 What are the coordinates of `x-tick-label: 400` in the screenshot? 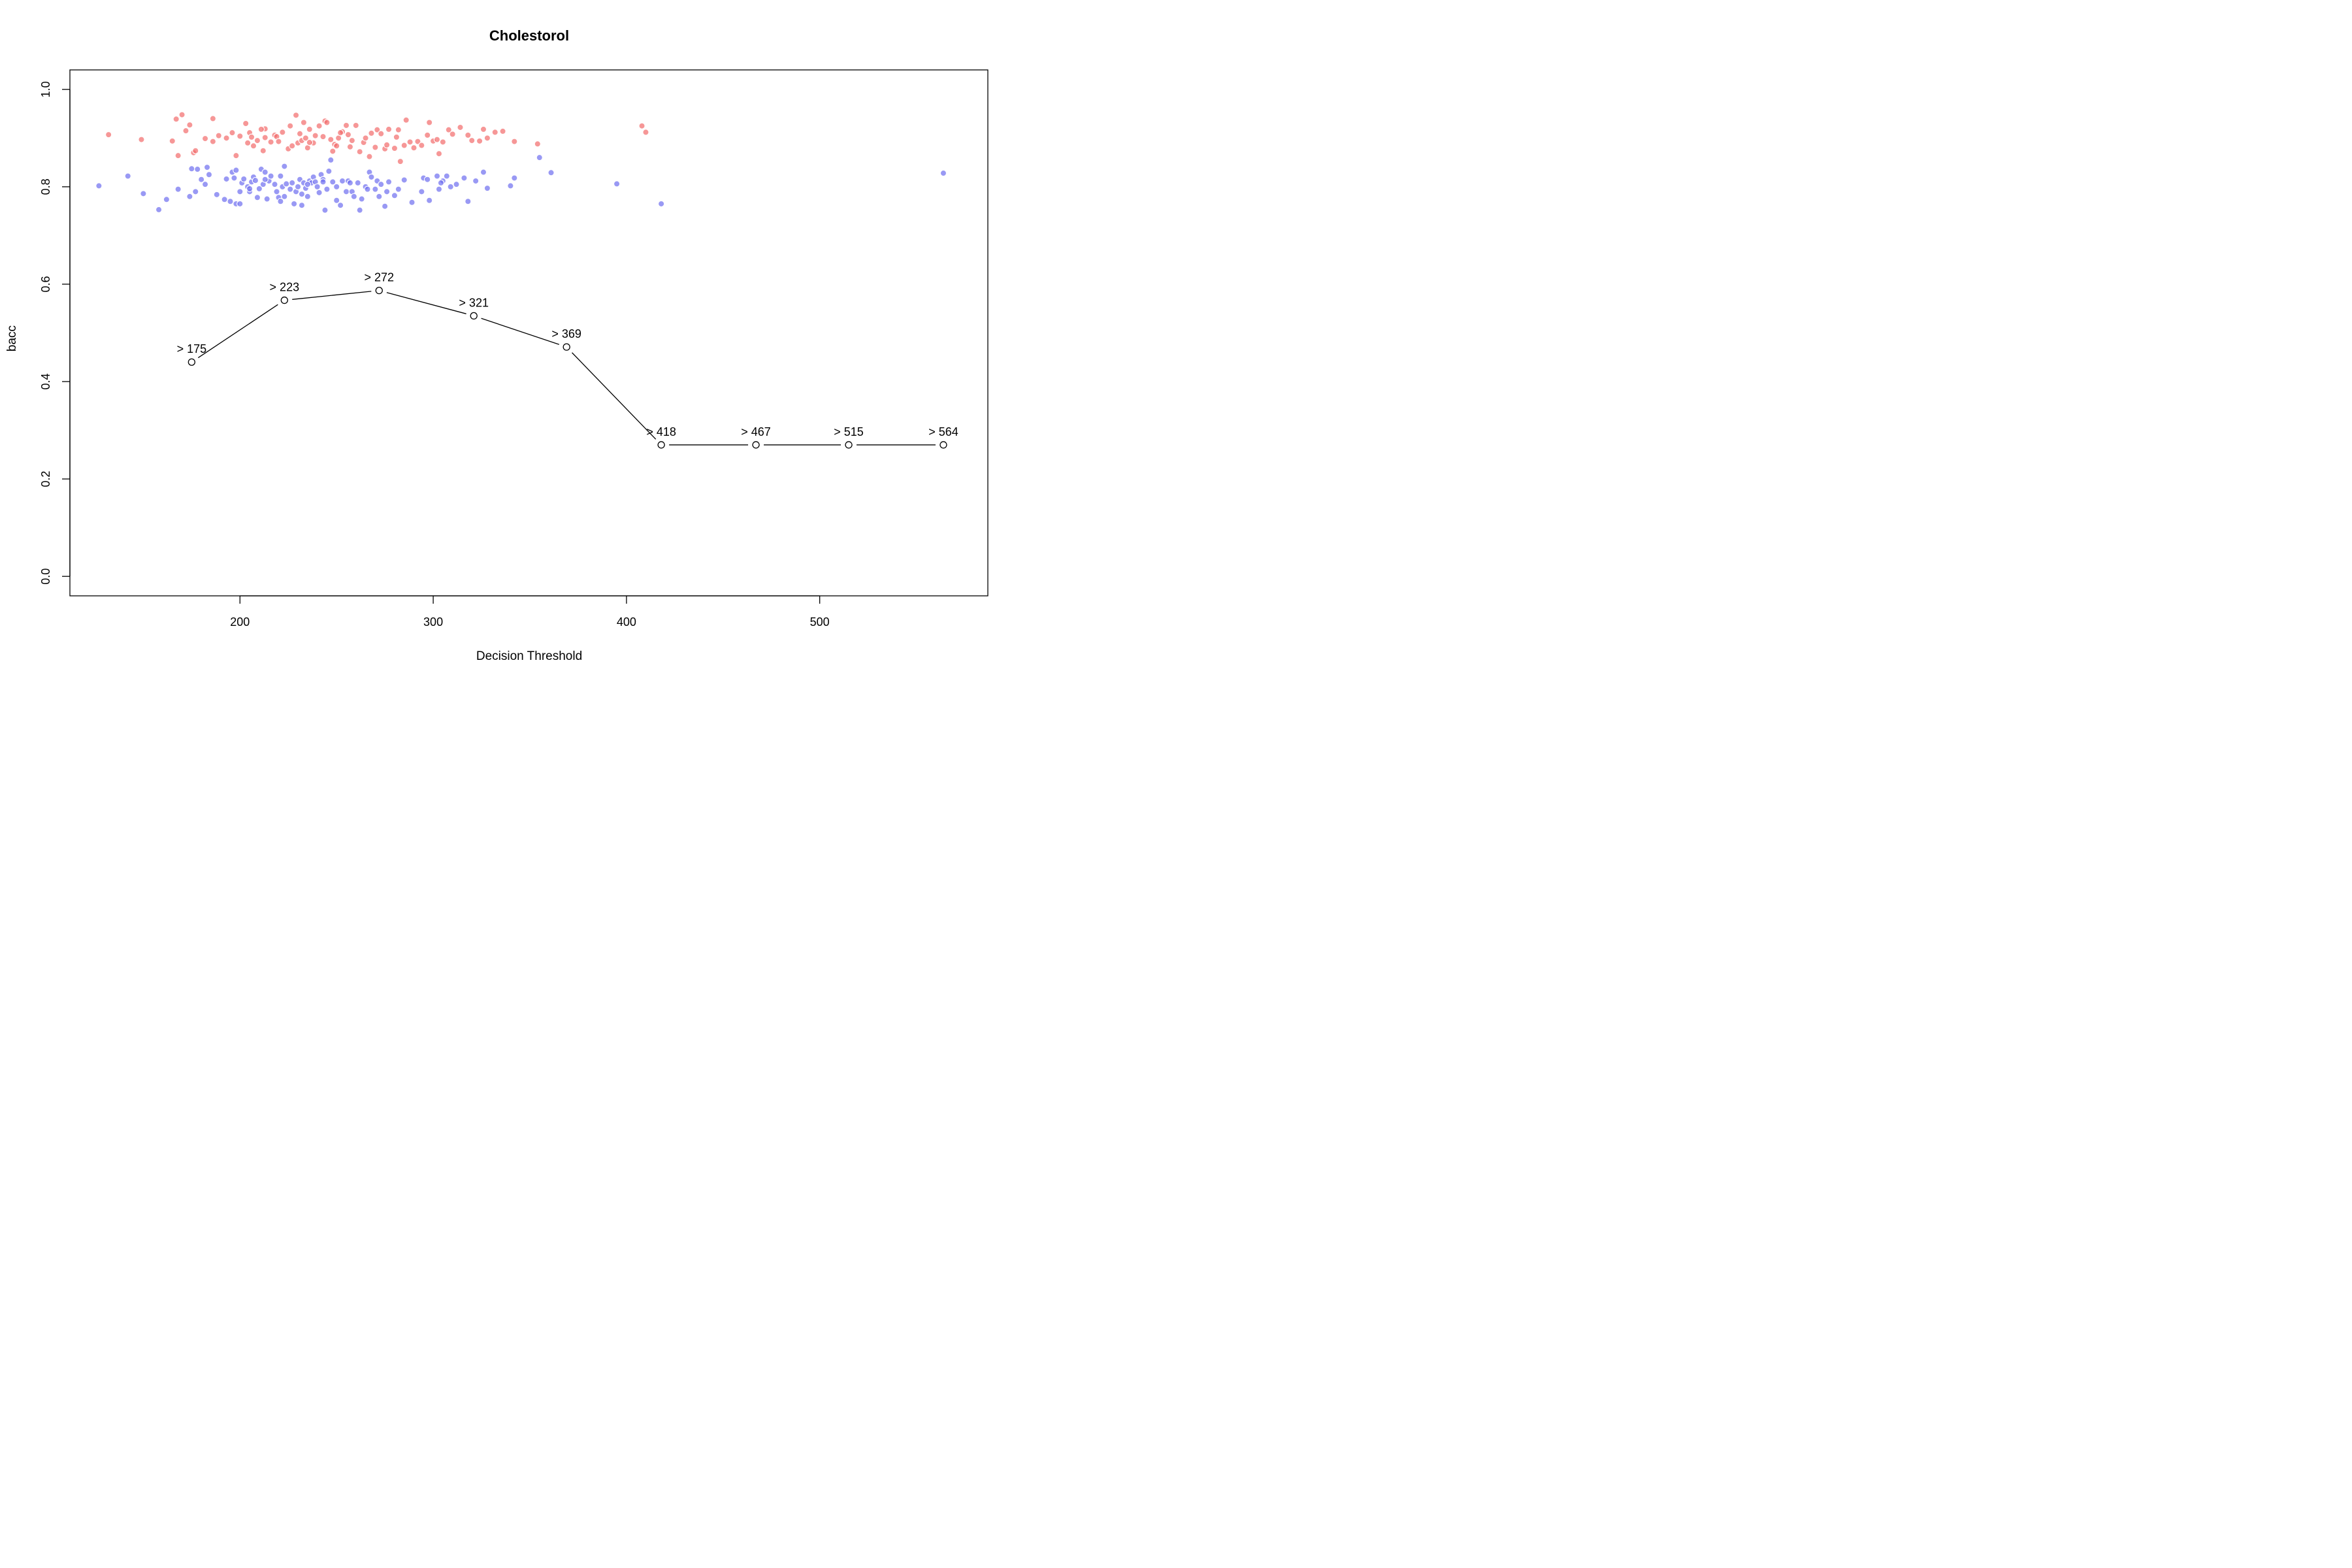 It's located at (626, 622).